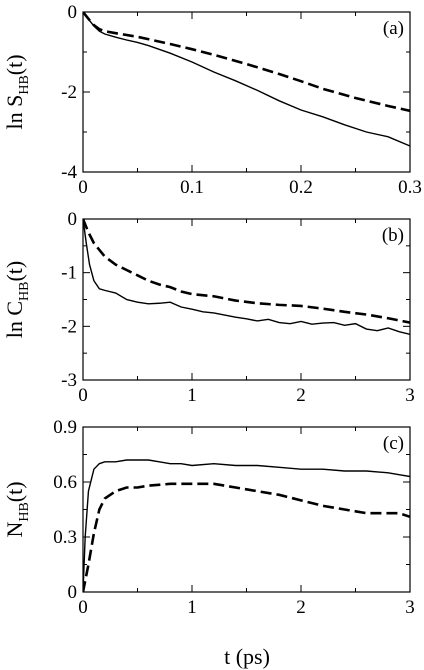 The width and height of the screenshot is (424, 670). I want to click on y-axis-label: ln SHB(t), so click(17, 91).